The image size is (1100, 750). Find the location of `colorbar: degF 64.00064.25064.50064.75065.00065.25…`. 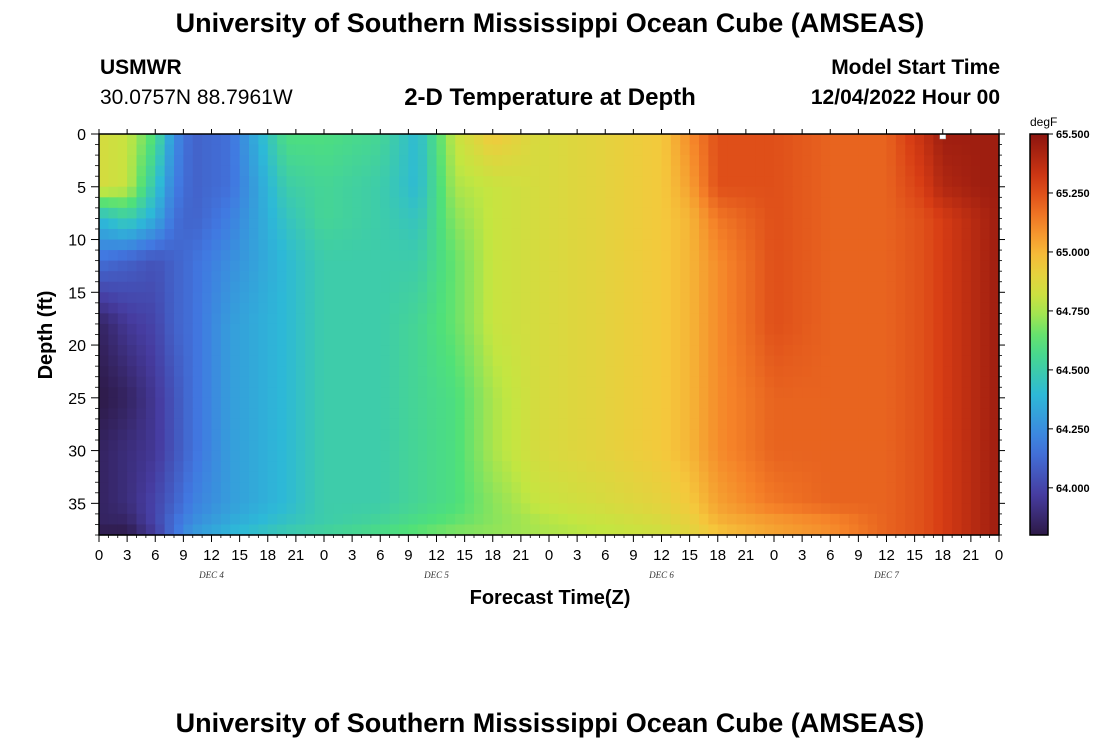

colorbar: degF 64.00064.25064.50064.75065.00065.25… is located at coordinates (1059, 325).